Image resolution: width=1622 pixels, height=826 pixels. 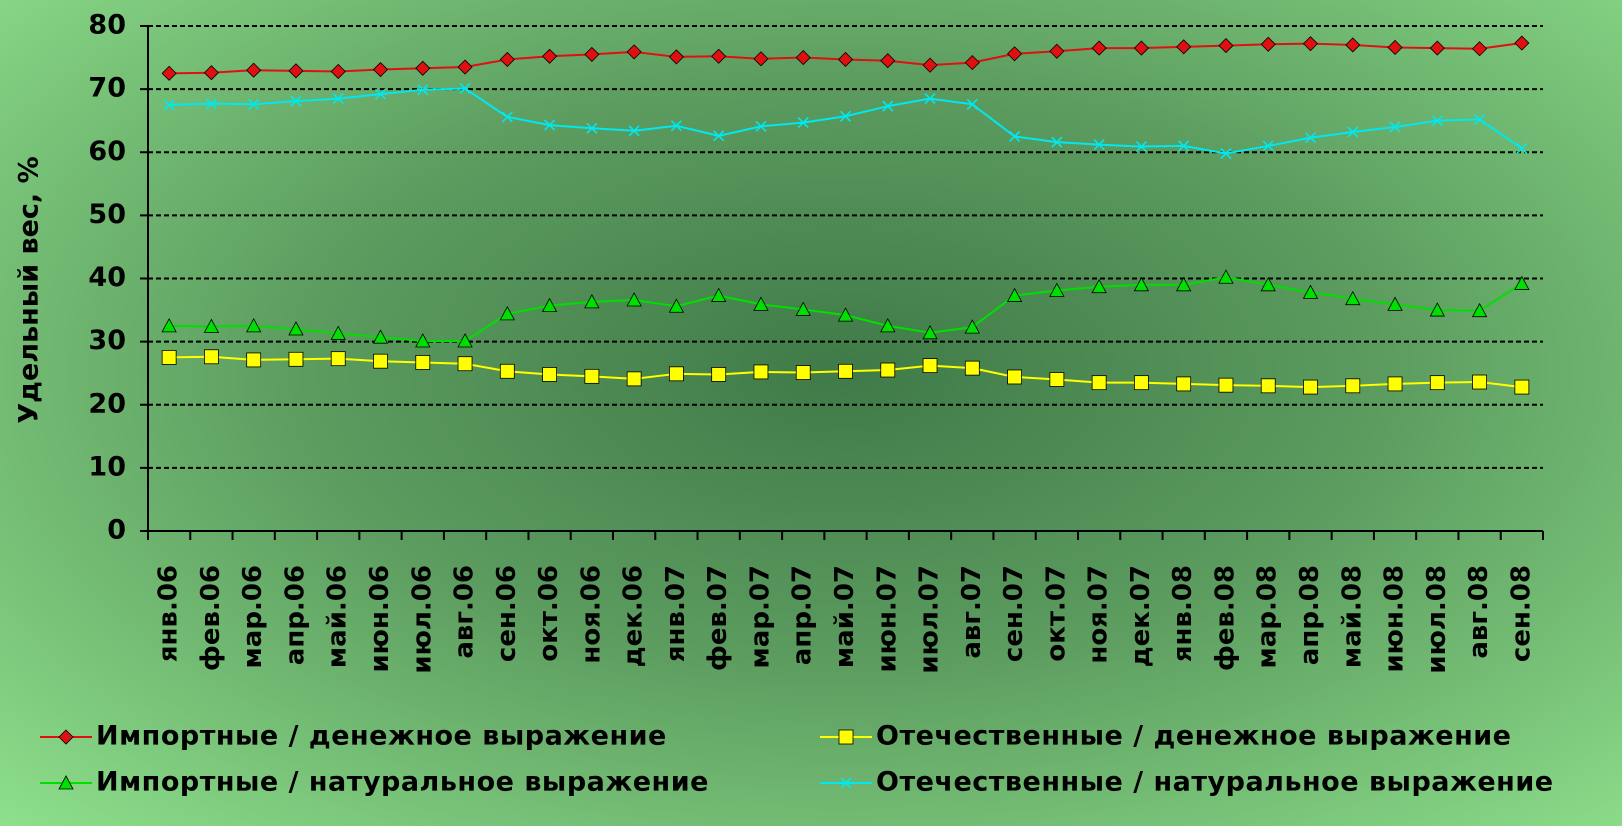 What do you see at coordinates (846, 783) in the screenshot?
I see `legend-marker` at bounding box center [846, 783].